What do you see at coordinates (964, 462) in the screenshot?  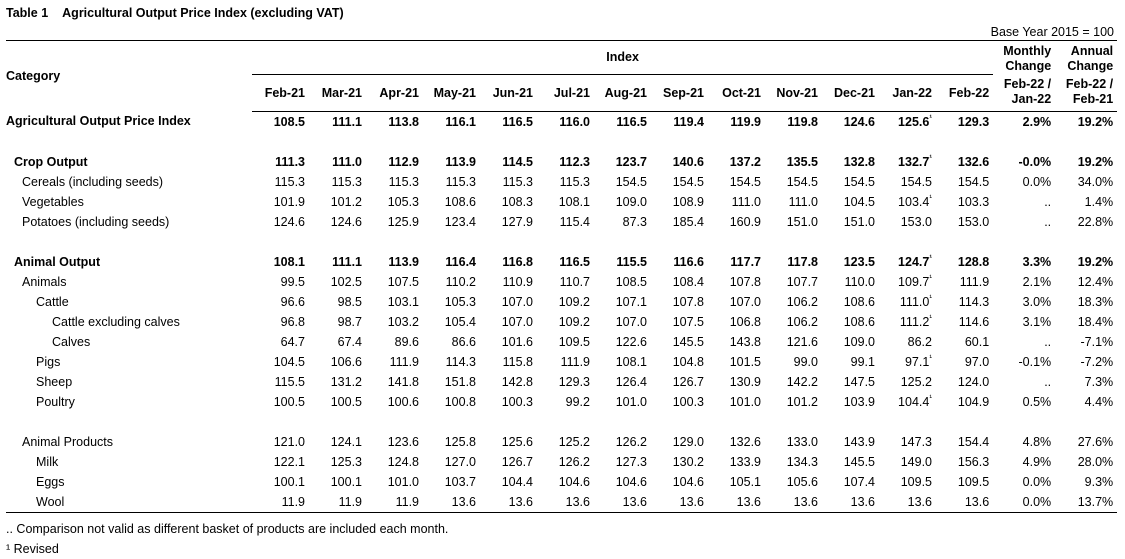 I see `index-value: 156.3` at bounding box center [964, 462].